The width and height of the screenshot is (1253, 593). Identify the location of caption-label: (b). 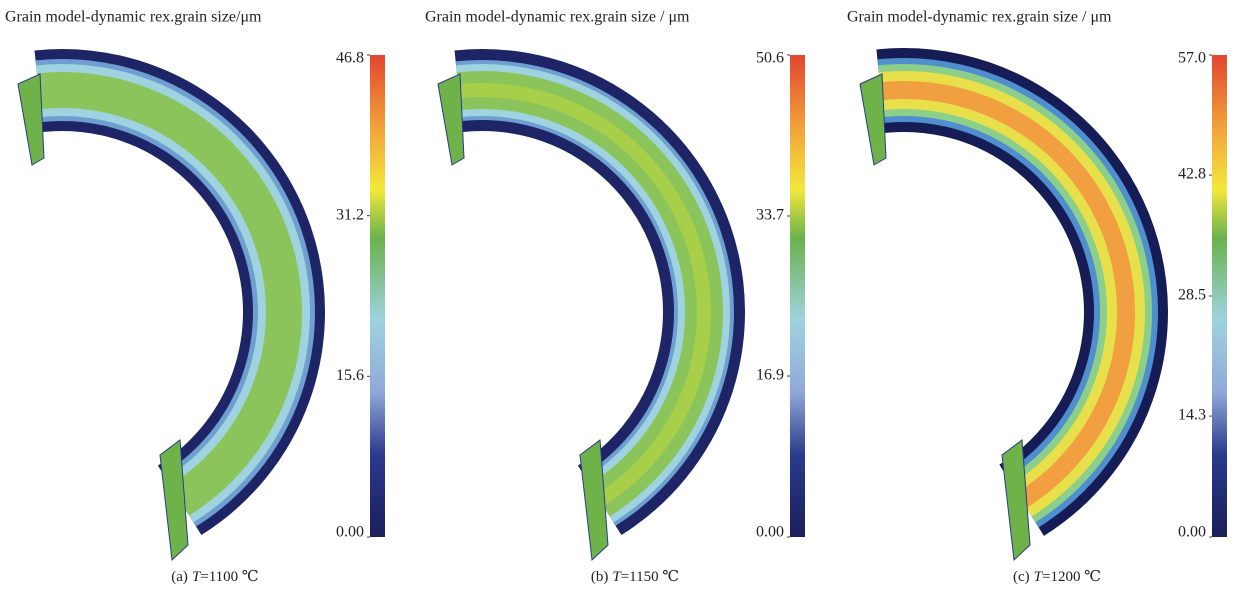
(600, 577).